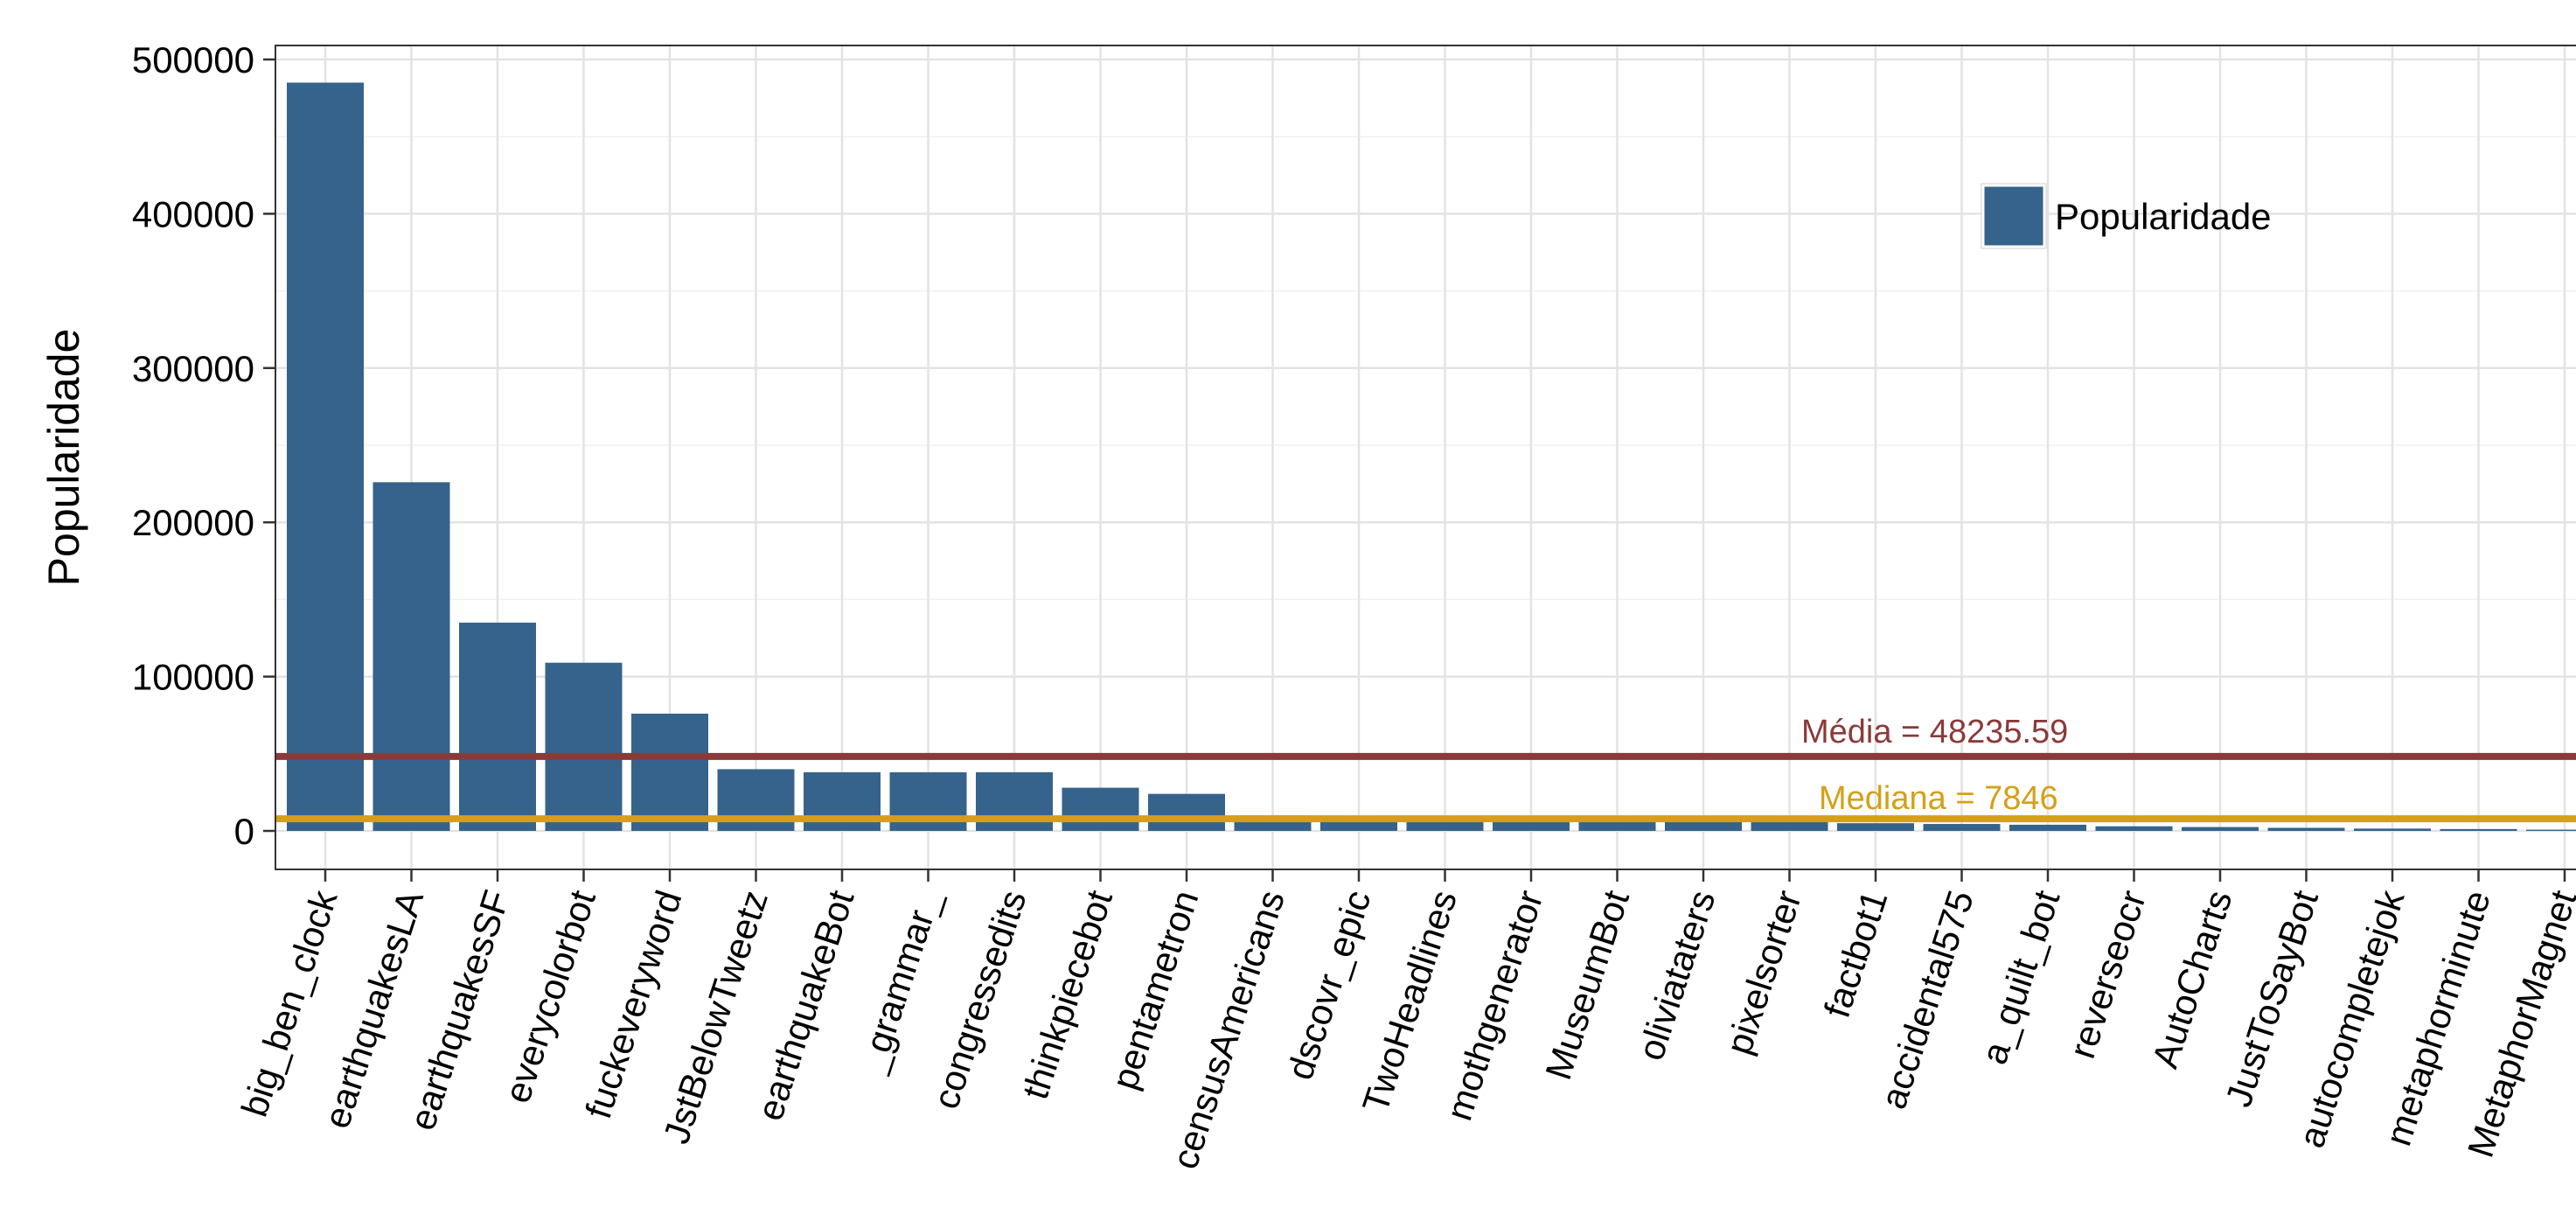 This screenshot has width=2576, height=1214. Describe the element at coordinates (203, 445) in the screenshot. I see `y-axis: 0 100000 200000 300000 400000 500000` at that location.